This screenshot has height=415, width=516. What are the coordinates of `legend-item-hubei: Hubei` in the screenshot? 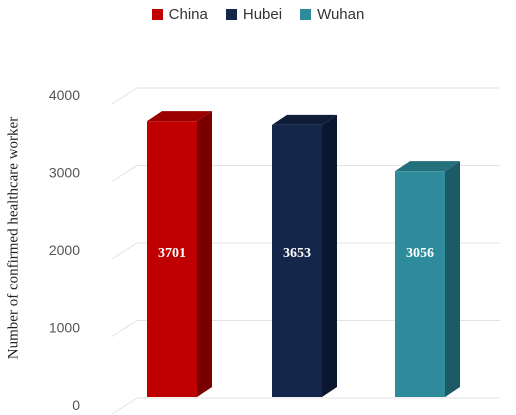 It's located at (254, 14).